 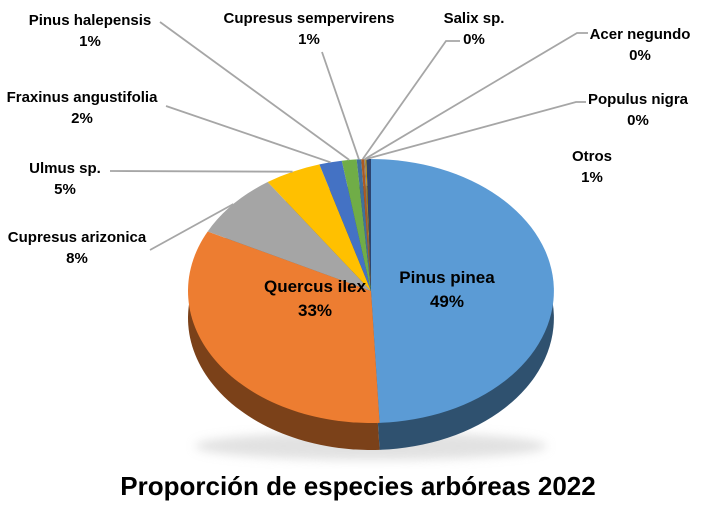 I want to click on leader-line-fraxinus-angustifolia, so click(x=248, y=134).